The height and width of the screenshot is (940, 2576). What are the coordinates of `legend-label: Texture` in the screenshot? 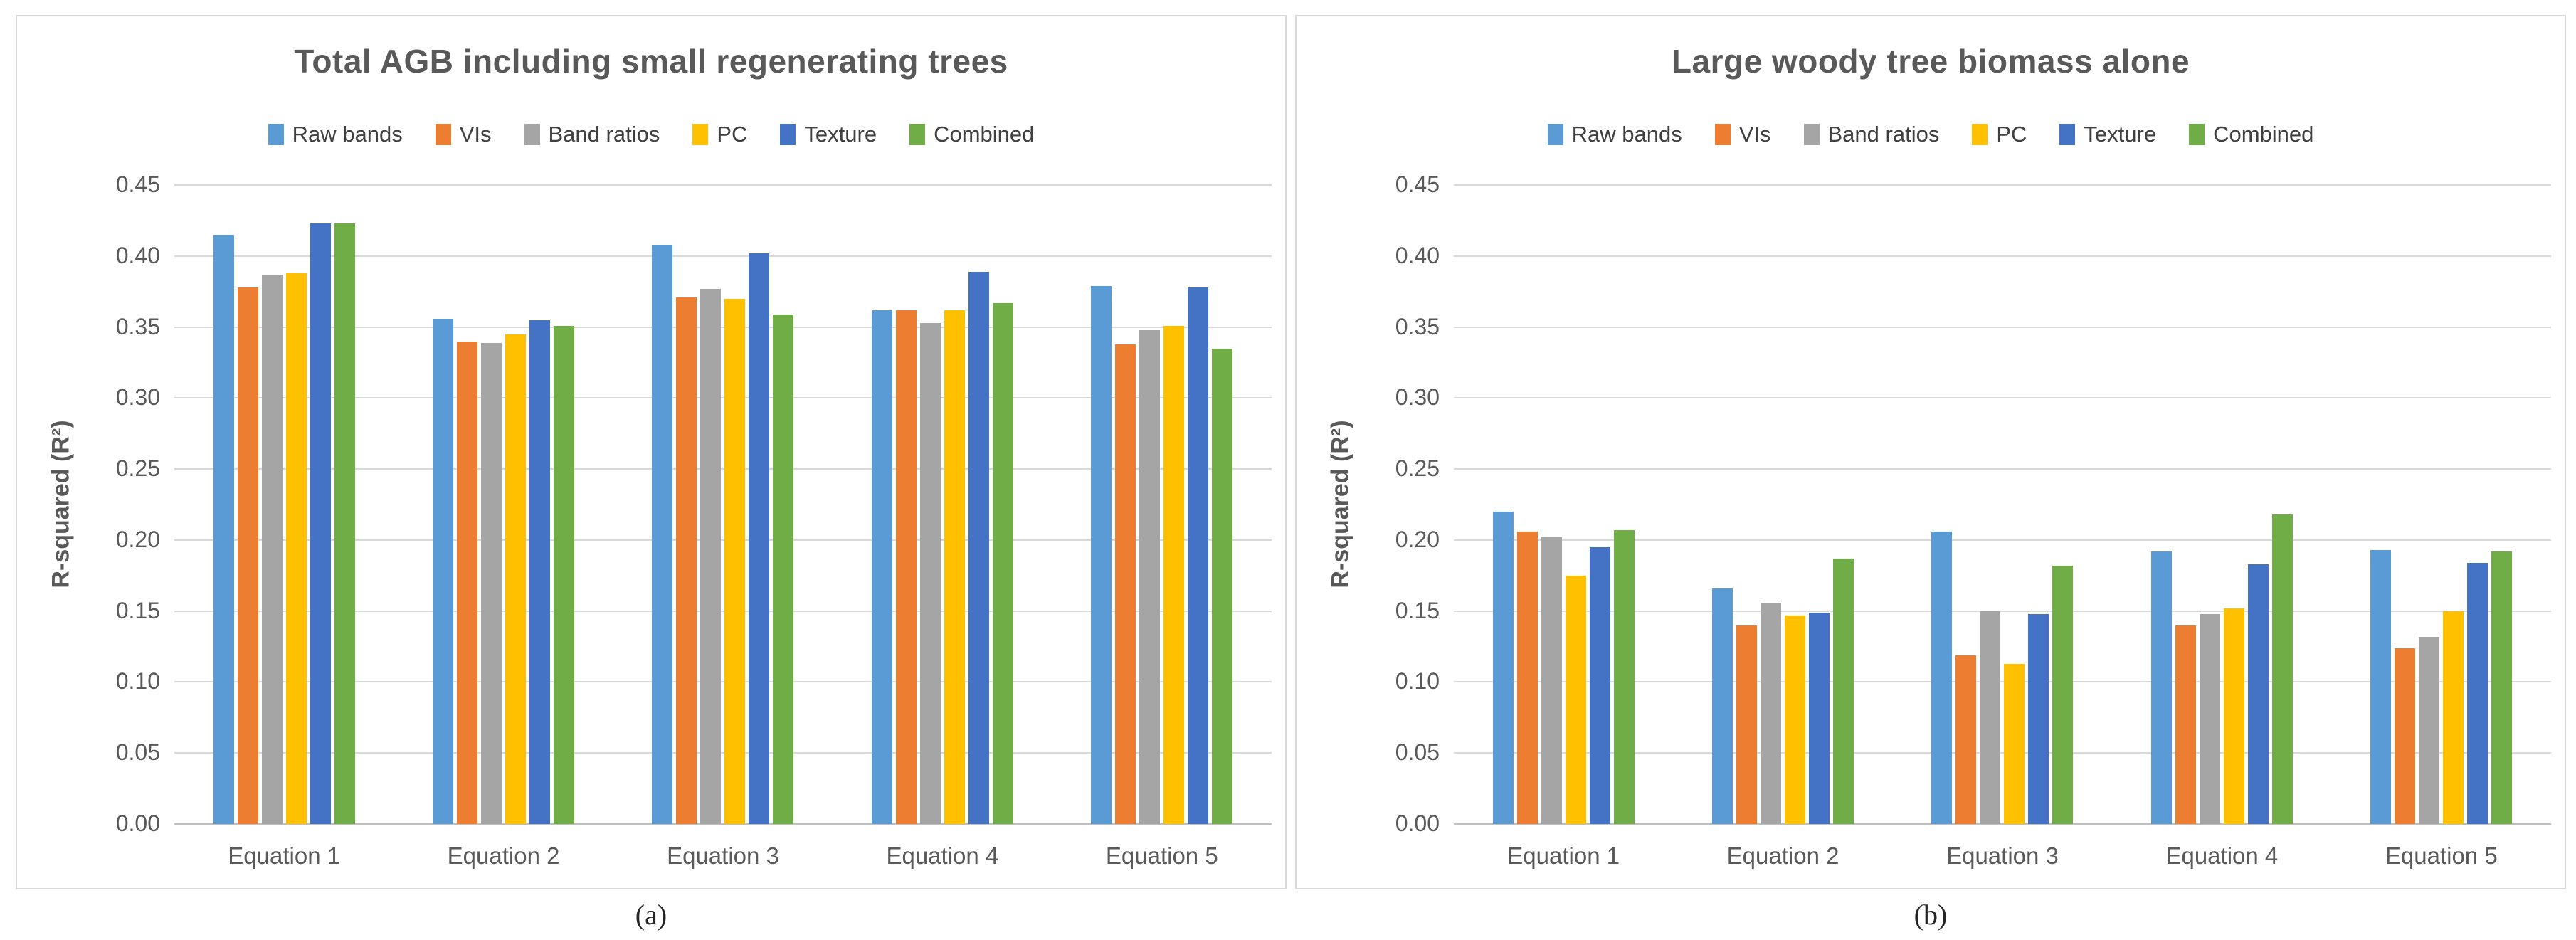 It's located at (840, 134).